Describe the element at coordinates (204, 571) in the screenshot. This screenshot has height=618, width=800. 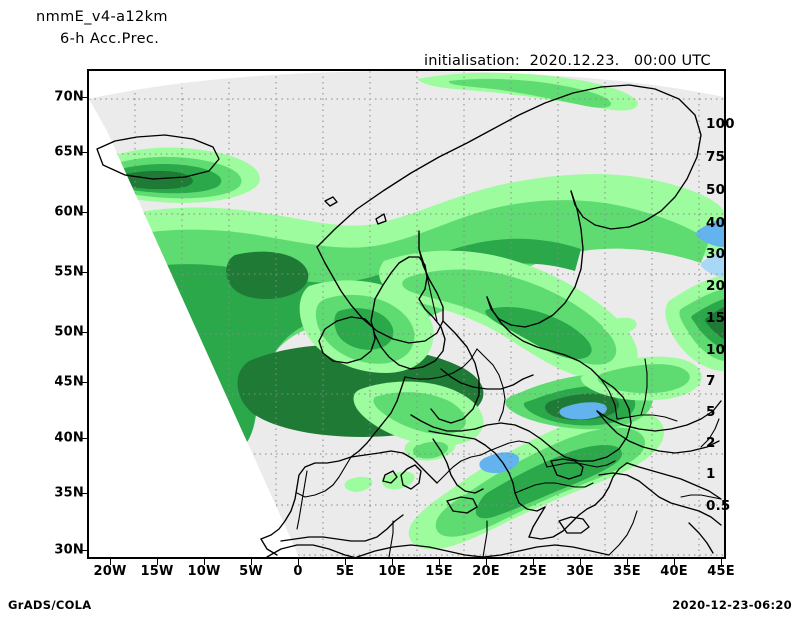
I see `x-tick-10W: 10W` at that location.